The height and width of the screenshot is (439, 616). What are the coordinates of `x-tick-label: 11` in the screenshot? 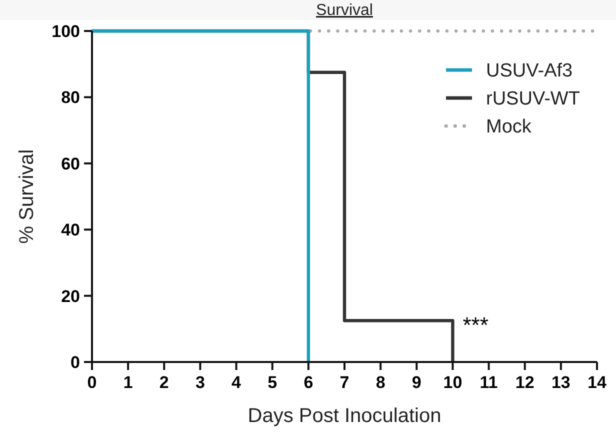 It's located at (489, 382).